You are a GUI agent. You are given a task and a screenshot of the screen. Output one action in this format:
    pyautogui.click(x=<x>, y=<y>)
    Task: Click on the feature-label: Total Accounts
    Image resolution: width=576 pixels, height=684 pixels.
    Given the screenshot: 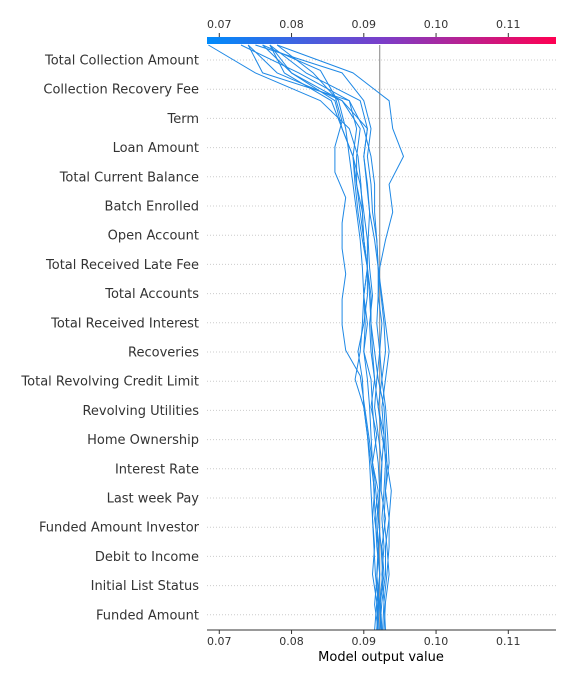 What is the action you would take?
    pyautogui.click(x=151, y=294)
    